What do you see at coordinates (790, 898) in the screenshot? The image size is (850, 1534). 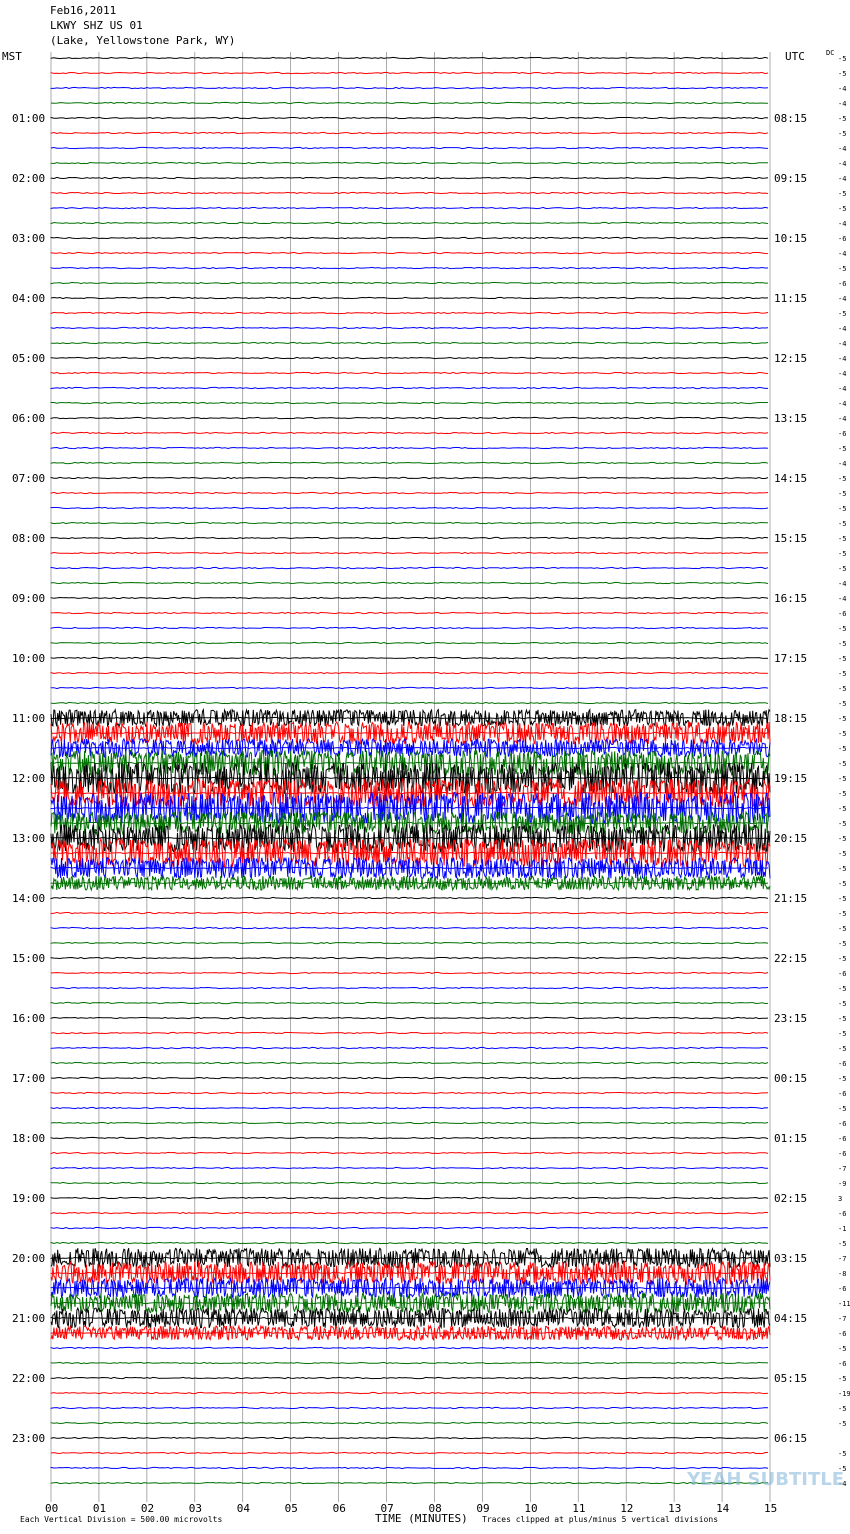 I see `right-hour-label: 21:15` at bounding box center [790, 898].